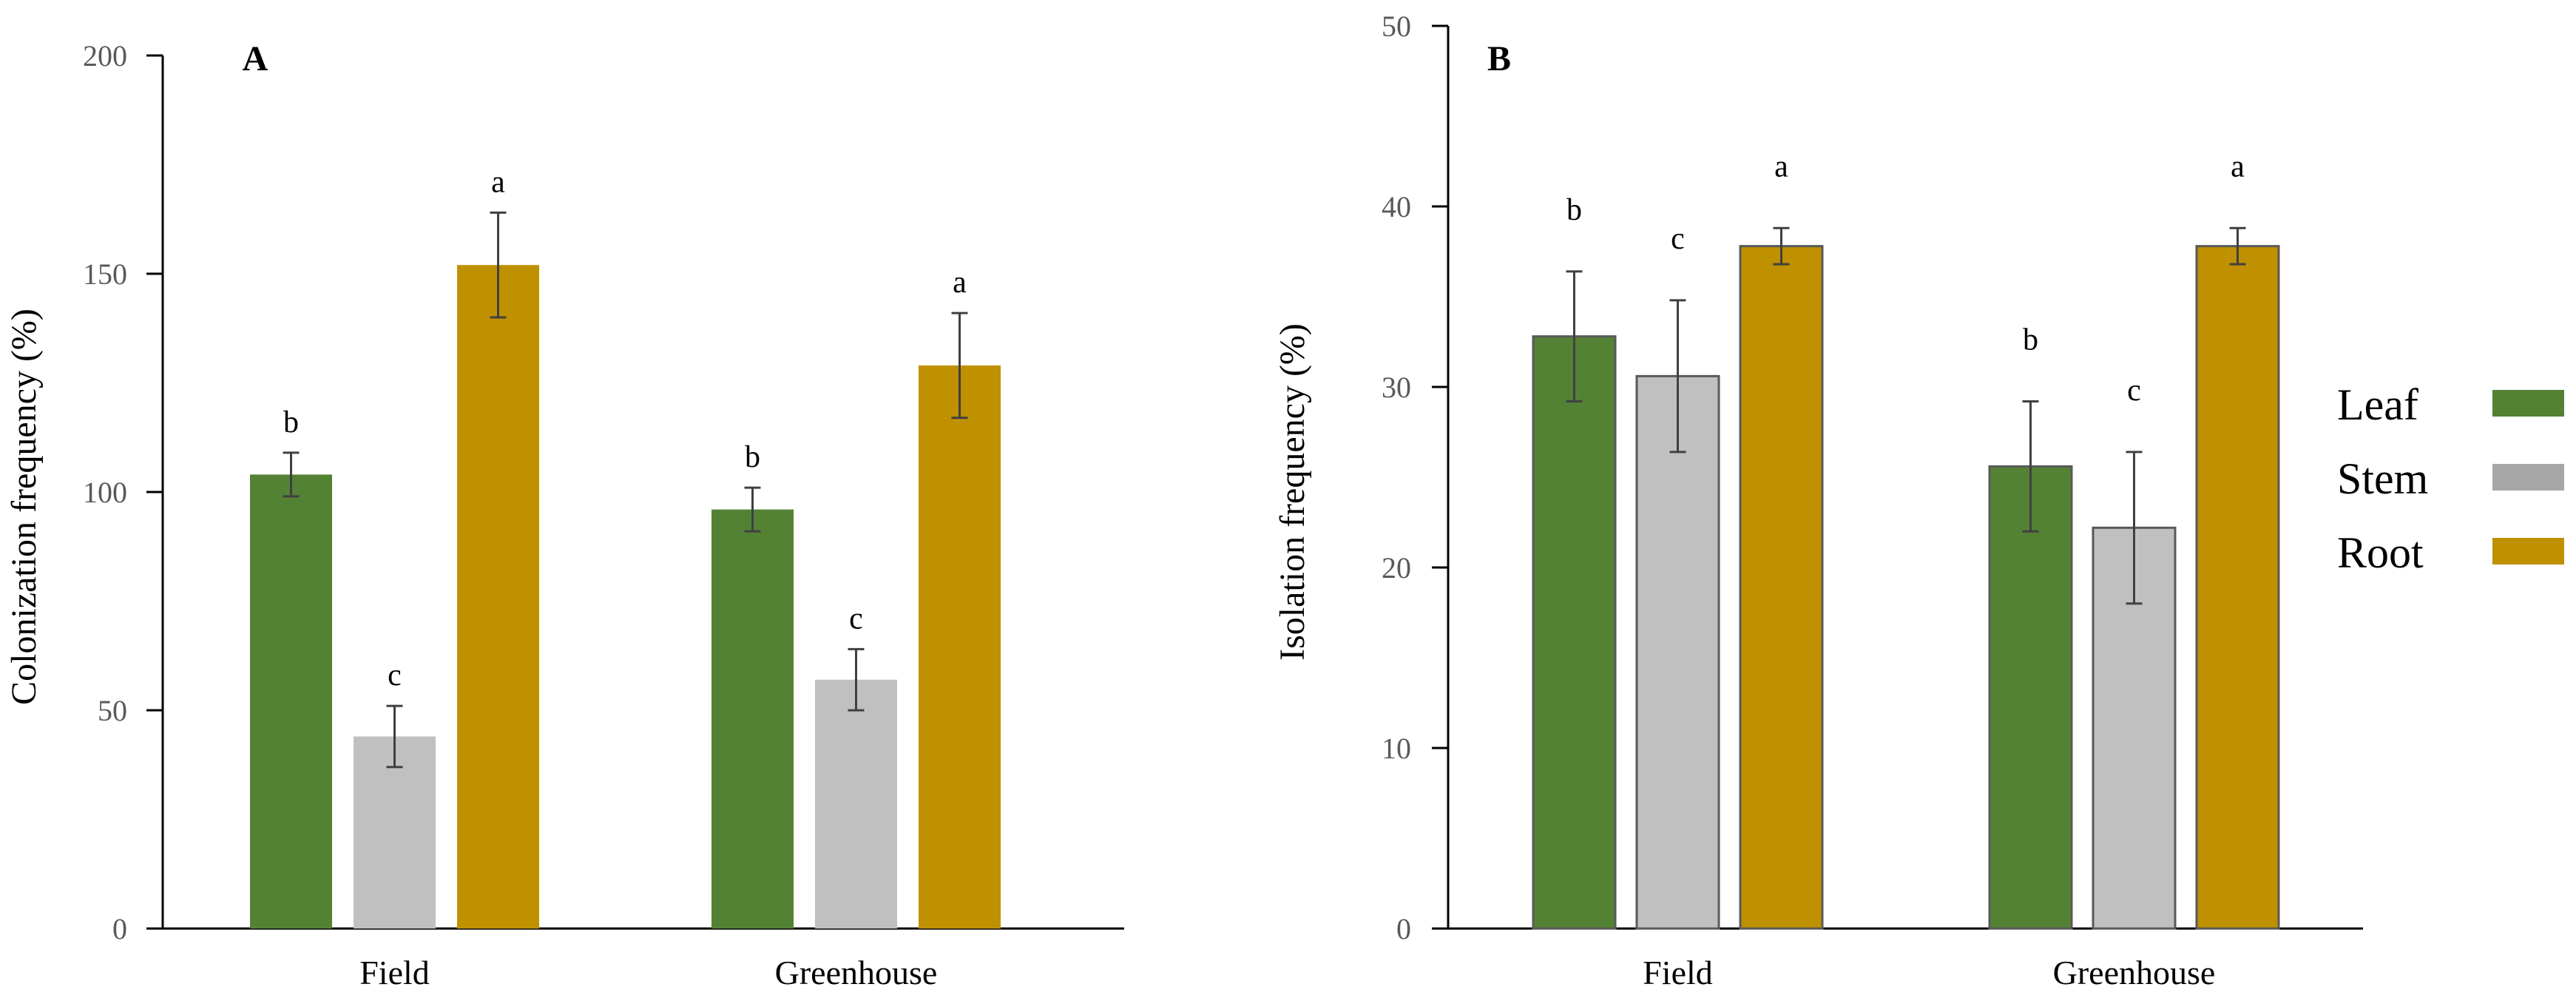 The image size is (2576, 1004). What do you see at coordinates (2382, 478) in the screenshot?
I see `legend-label-stem: Stem` at bounding box center [2382, 478].